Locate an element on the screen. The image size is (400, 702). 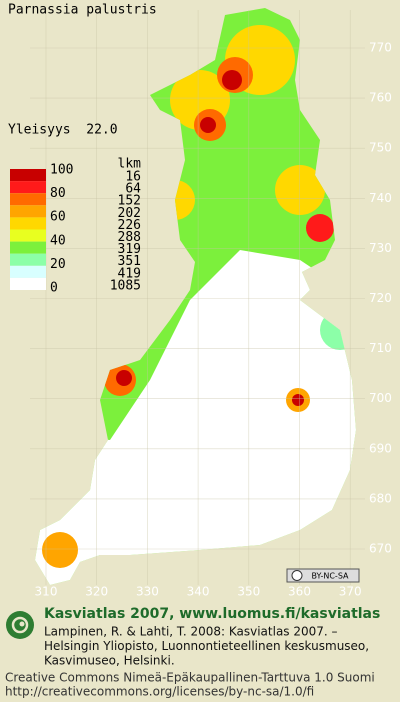
count-label: 152 is located at coordinates (129, 201).